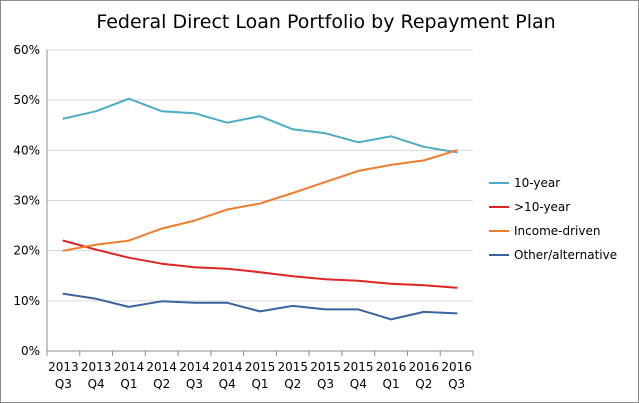 Image resolution: width=639 pixels, height=403 pixels. Describe the element at coordinates (26, 100) in the screenshot. I see `y-tick-label: 50%` at that location.